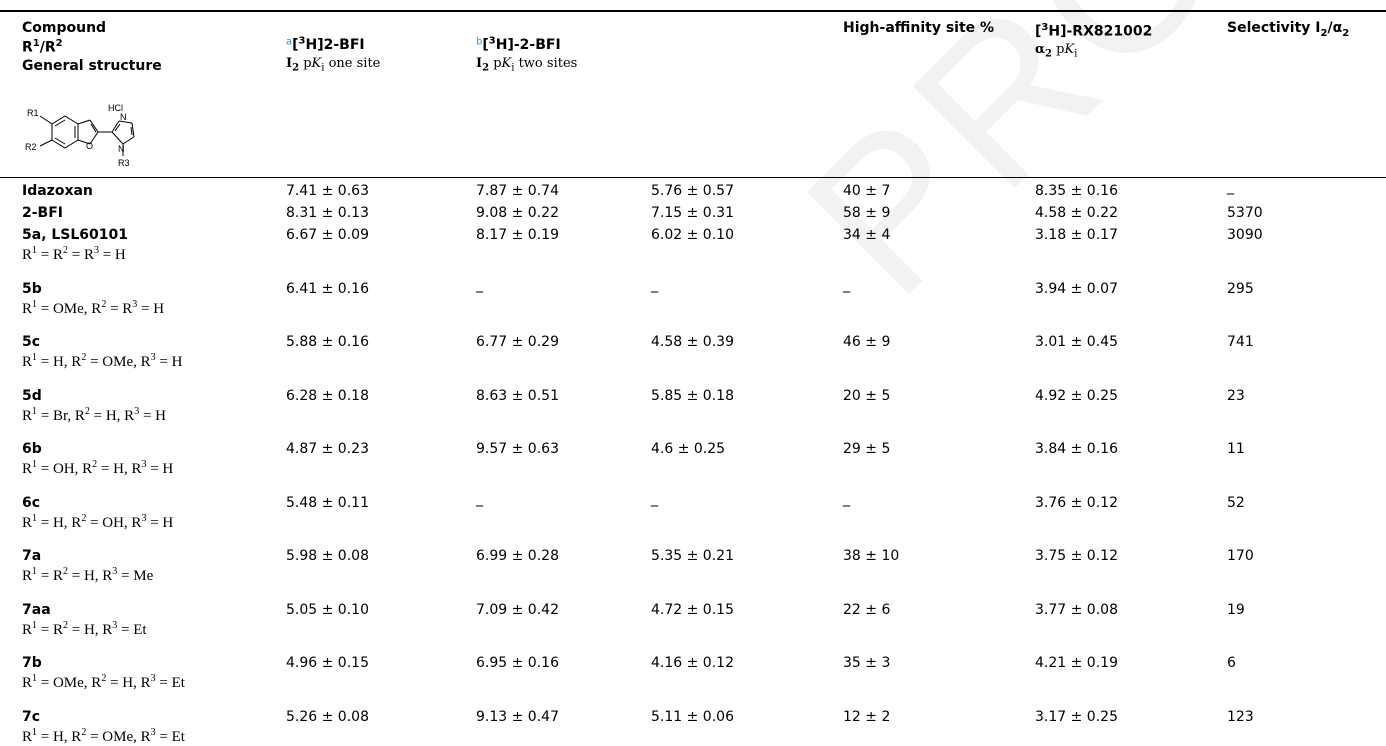  Describe the element at coordinates (692, 342) in the screenshot. I see `cell-v3: 4.58 ± 0.39` at that location.